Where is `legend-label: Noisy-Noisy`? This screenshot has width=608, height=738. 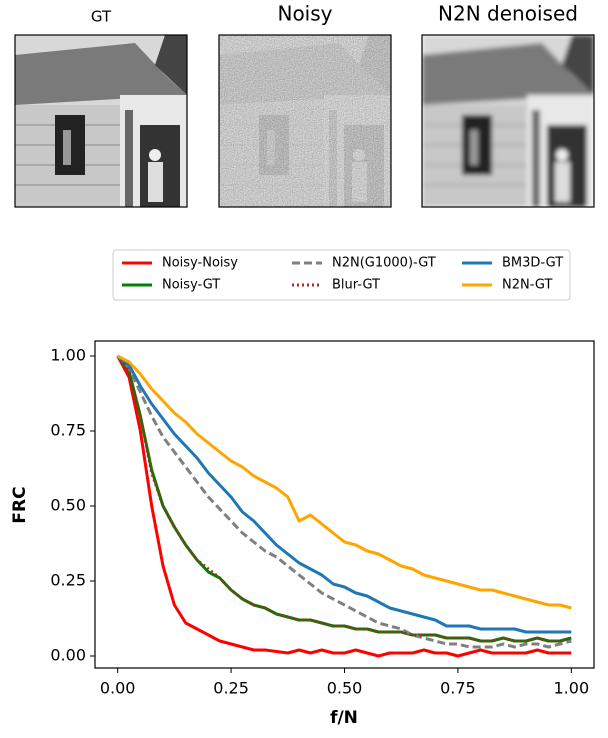
legend-label: Noisy-Noisy is located at coordinates (200, 263).